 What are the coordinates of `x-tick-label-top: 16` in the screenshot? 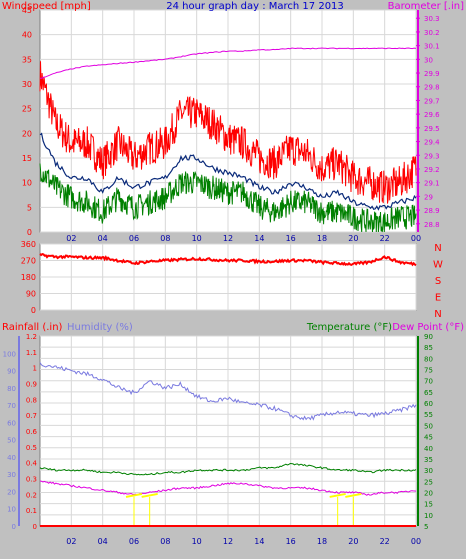 It's located at (291, 238).